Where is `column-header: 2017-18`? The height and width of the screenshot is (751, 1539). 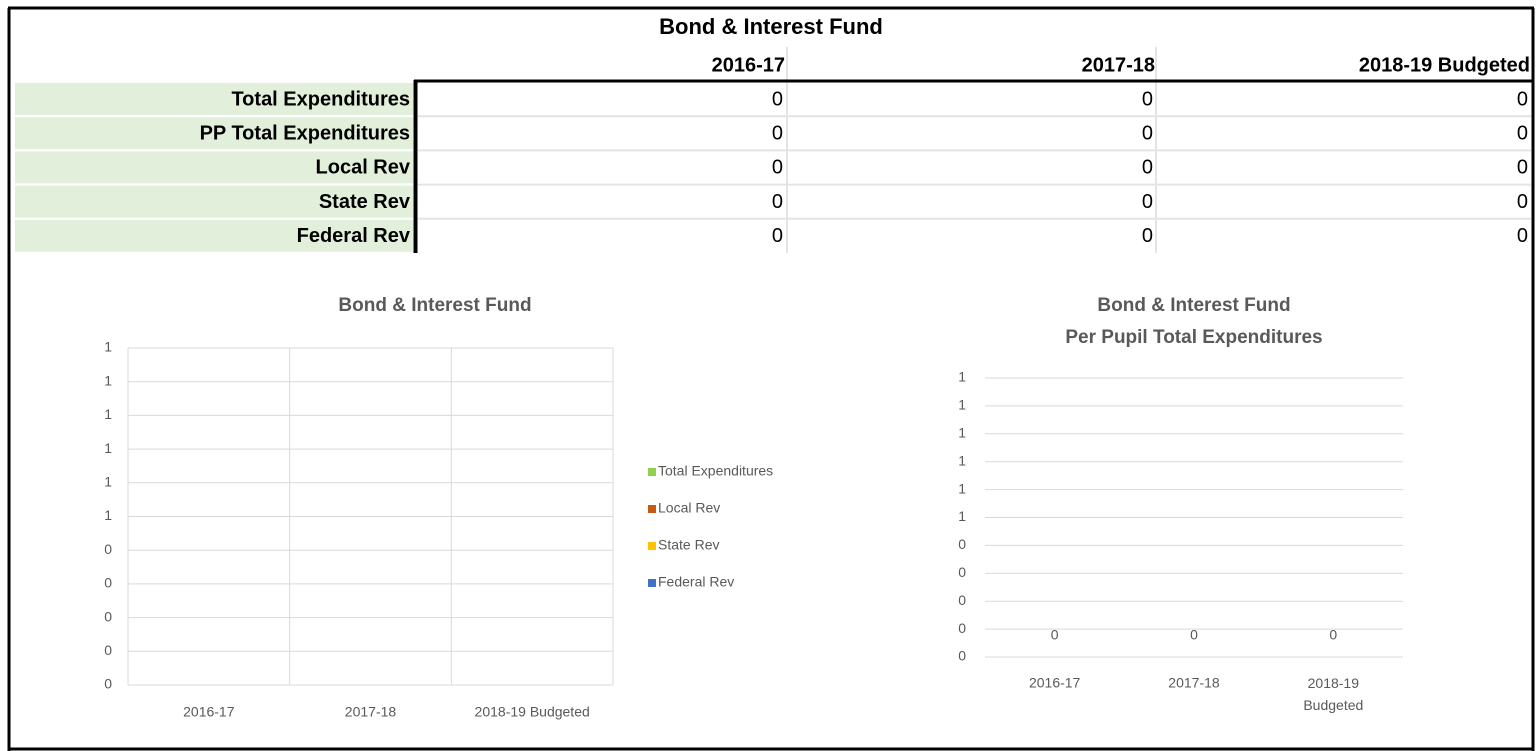 column-header: 2017-18 is located at coordinates (1118, 65).